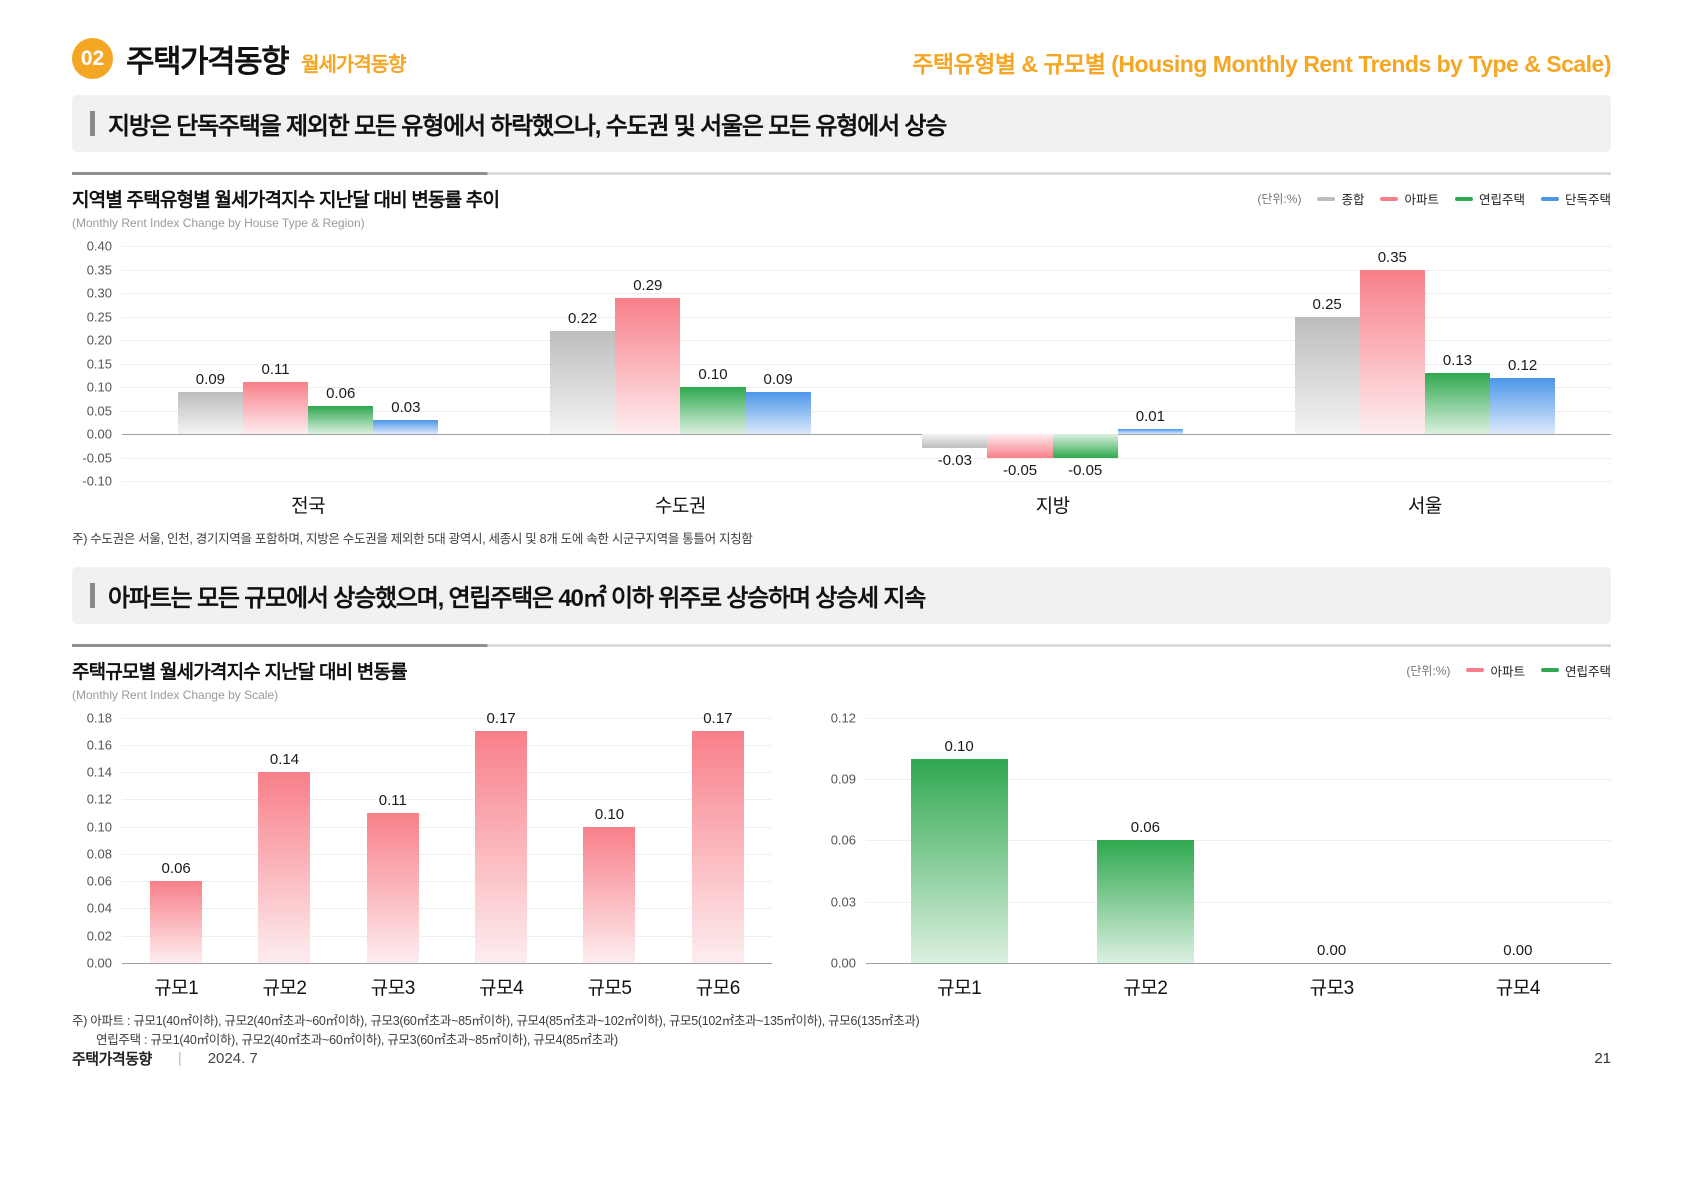 This screenshot has width=1683, height=1190. What do you see at coordinates (447, 837) in the screenshot?
I see `plot-area: 0.06 0.14 0.11 0.17 0.10 0.17` at bounding box center [447, 837].